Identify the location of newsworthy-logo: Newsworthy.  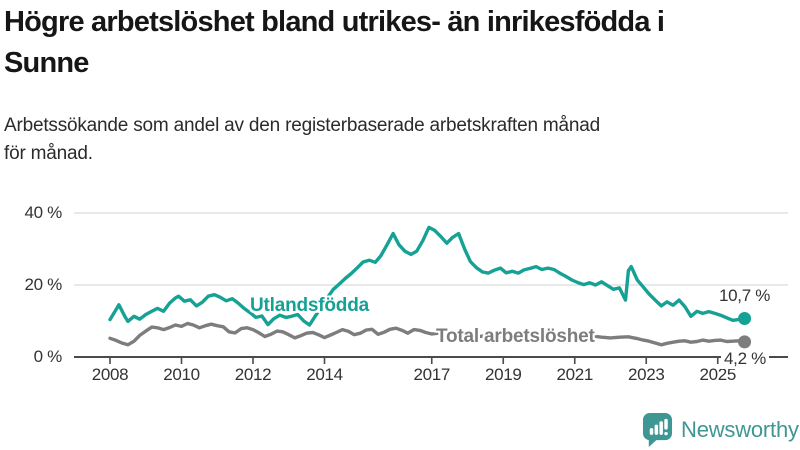
(720, 430).